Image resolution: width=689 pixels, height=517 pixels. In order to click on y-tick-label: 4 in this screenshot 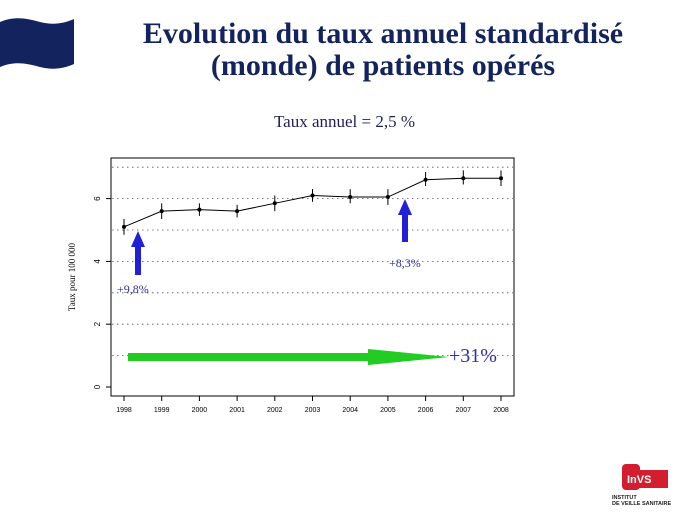, I will do `click(97, 261)`.